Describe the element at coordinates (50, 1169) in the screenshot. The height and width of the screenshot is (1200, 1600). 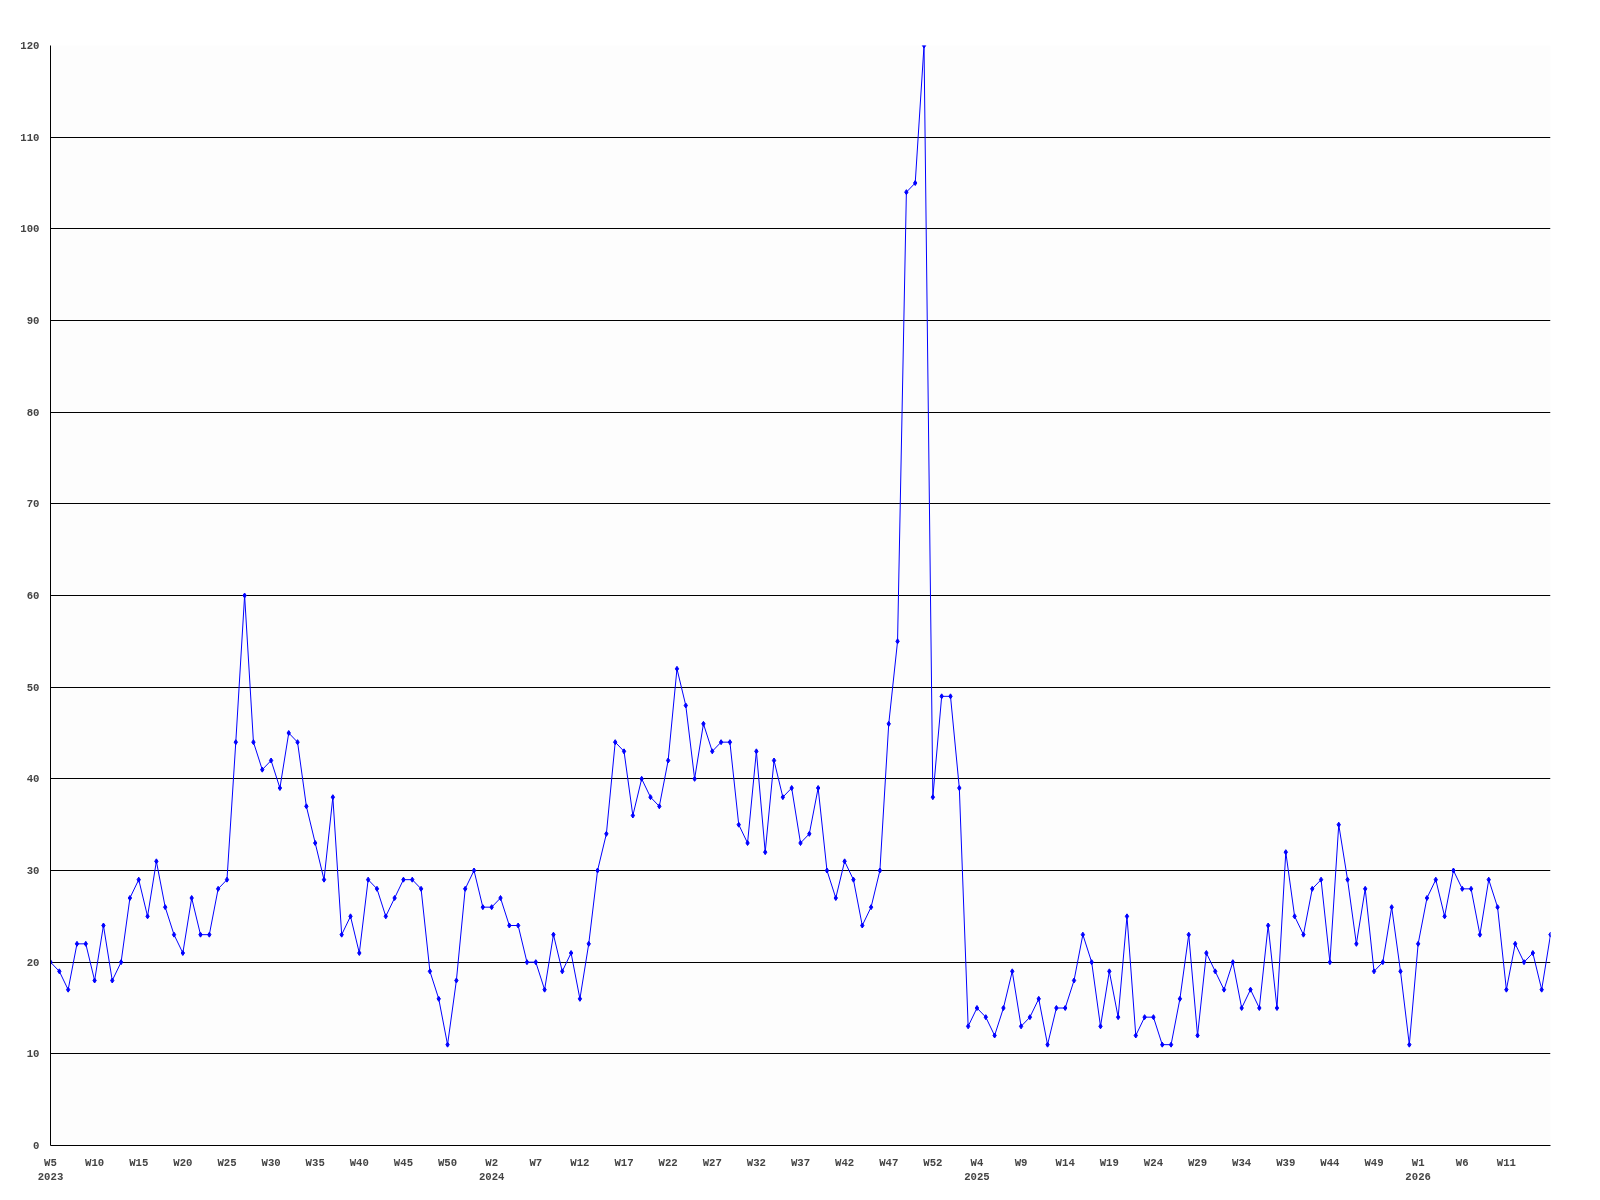
I see `x-tick-label: W5 2023` at that location.